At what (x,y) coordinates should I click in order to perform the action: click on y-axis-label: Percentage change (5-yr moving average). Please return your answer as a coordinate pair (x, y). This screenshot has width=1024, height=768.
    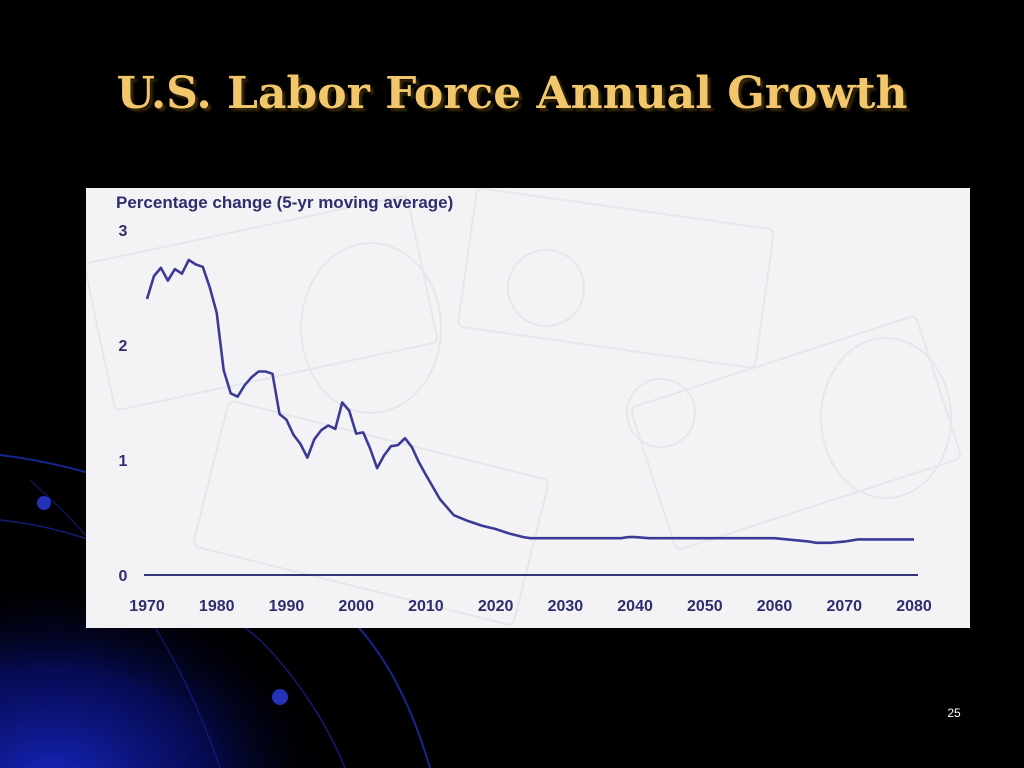
    Looking at the image, I should click on (284, 202).